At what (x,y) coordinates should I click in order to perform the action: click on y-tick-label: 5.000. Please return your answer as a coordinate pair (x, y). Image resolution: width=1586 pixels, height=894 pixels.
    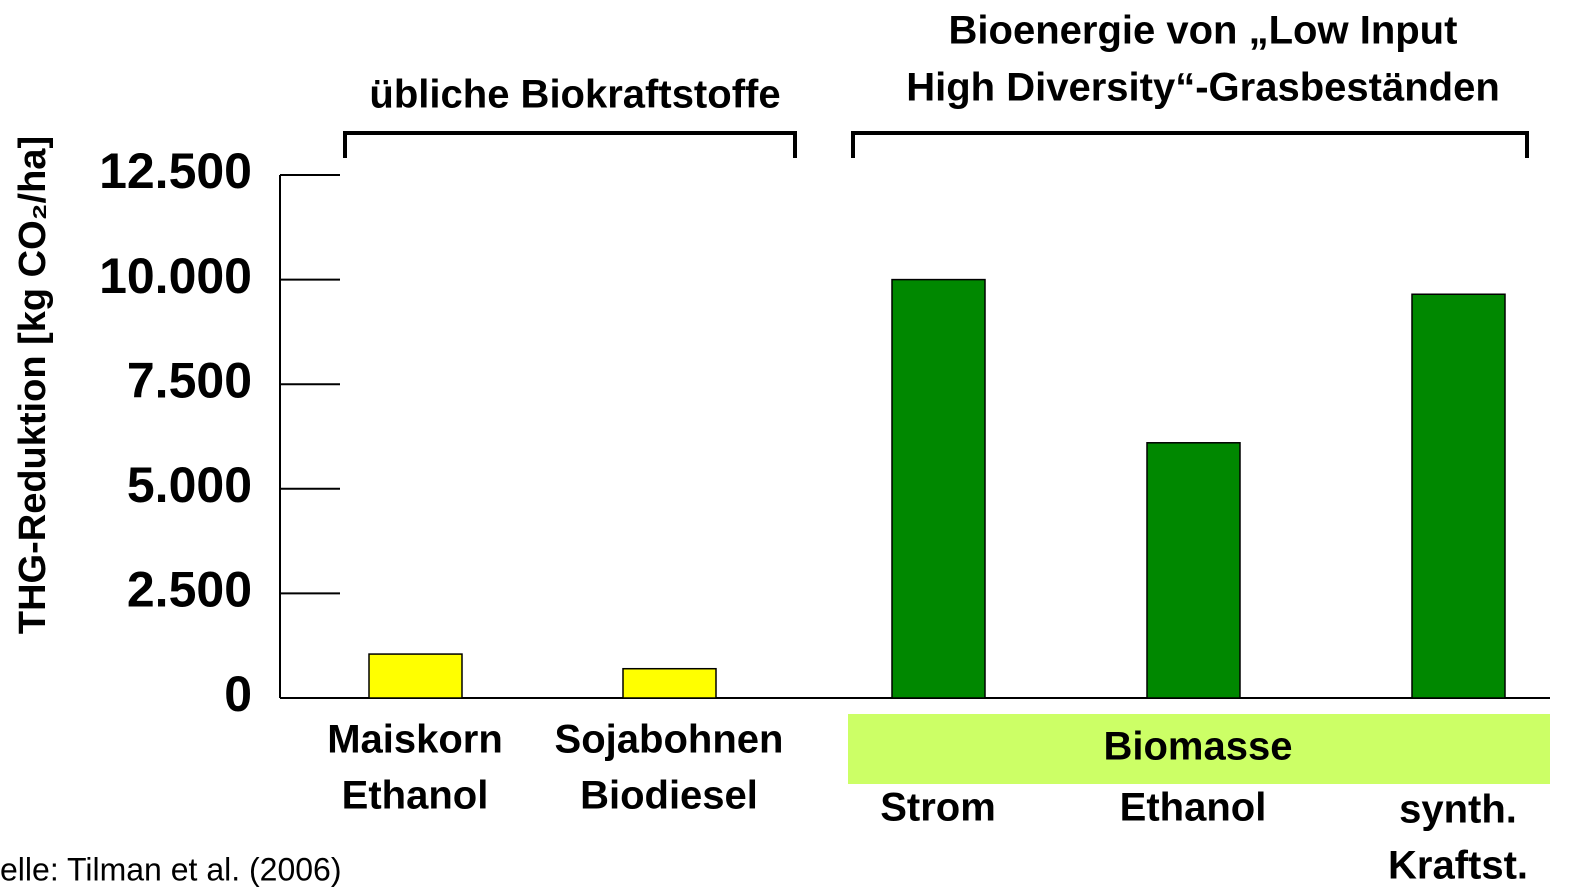
    Looking at the image, I should click on (189, 485).